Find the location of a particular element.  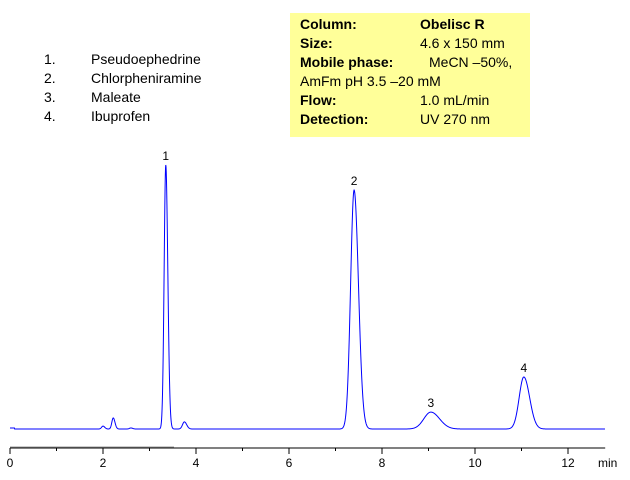

legend-name: Maleate is located at coordinates (116, 97).